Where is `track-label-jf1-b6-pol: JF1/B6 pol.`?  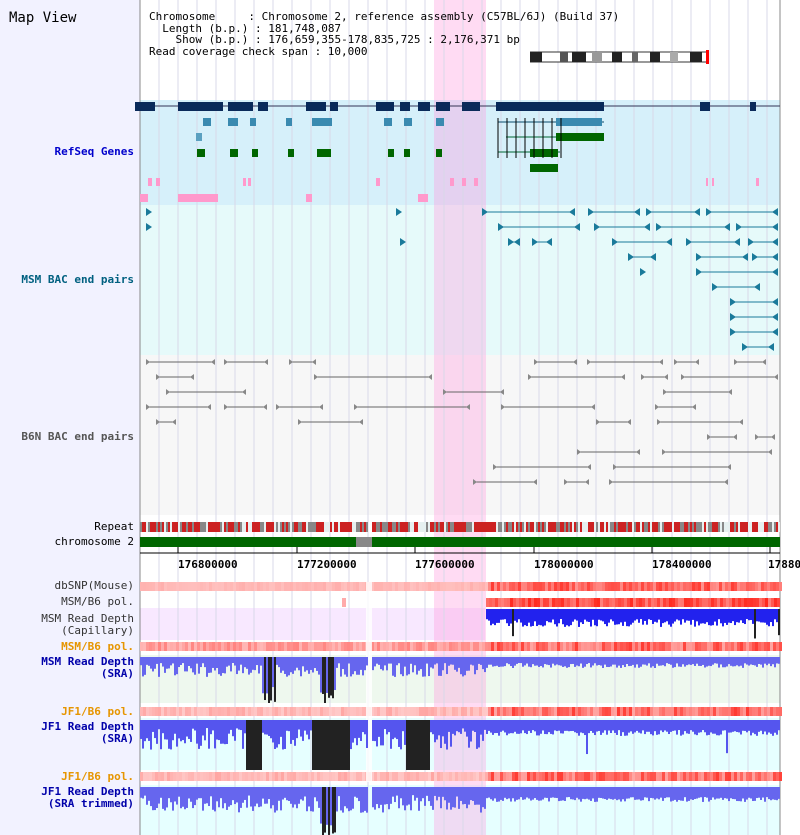 track-label-jf1-b6-pol: JF1/B6 pol. is located at coordinates (97, 711).